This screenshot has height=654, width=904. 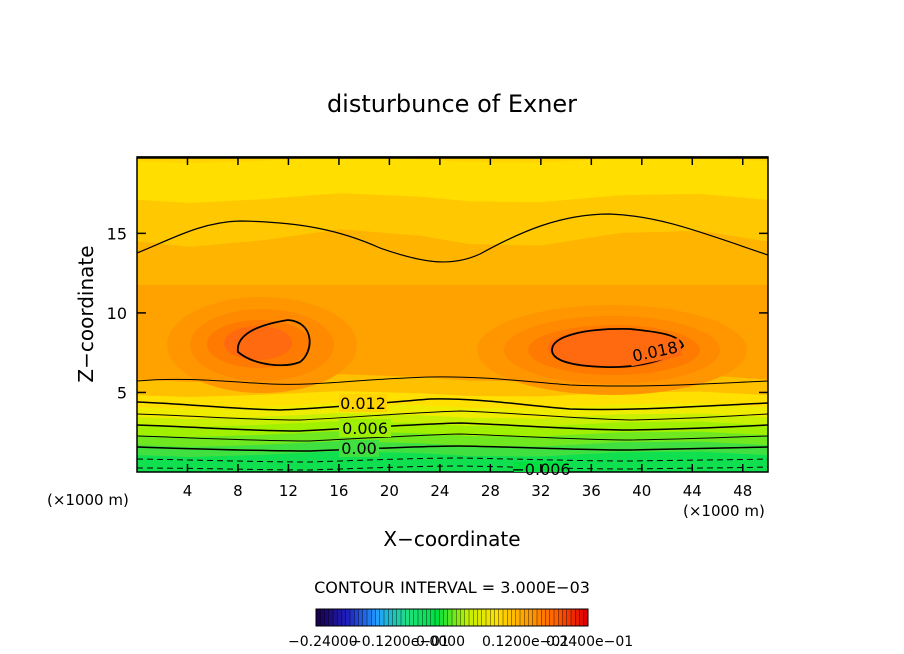 What do you see at coordinates (452, 468) in the screenshot?
I see `contour-line-neg0006` at bounding box center [452, 468].